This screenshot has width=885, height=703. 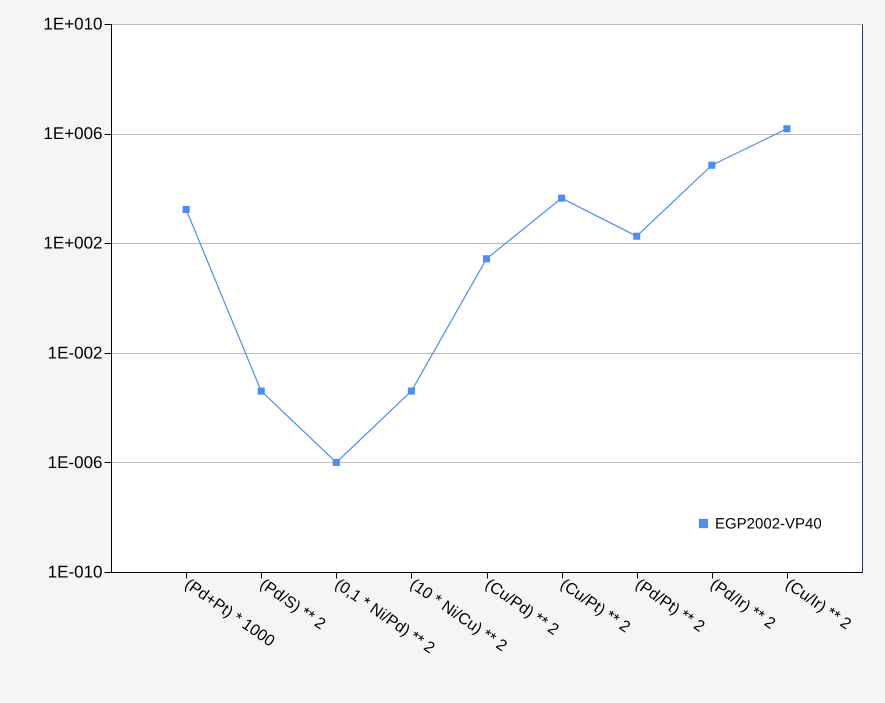 I want to click on legend-label: EGP2002-VP40, so click(x=768, y=524).